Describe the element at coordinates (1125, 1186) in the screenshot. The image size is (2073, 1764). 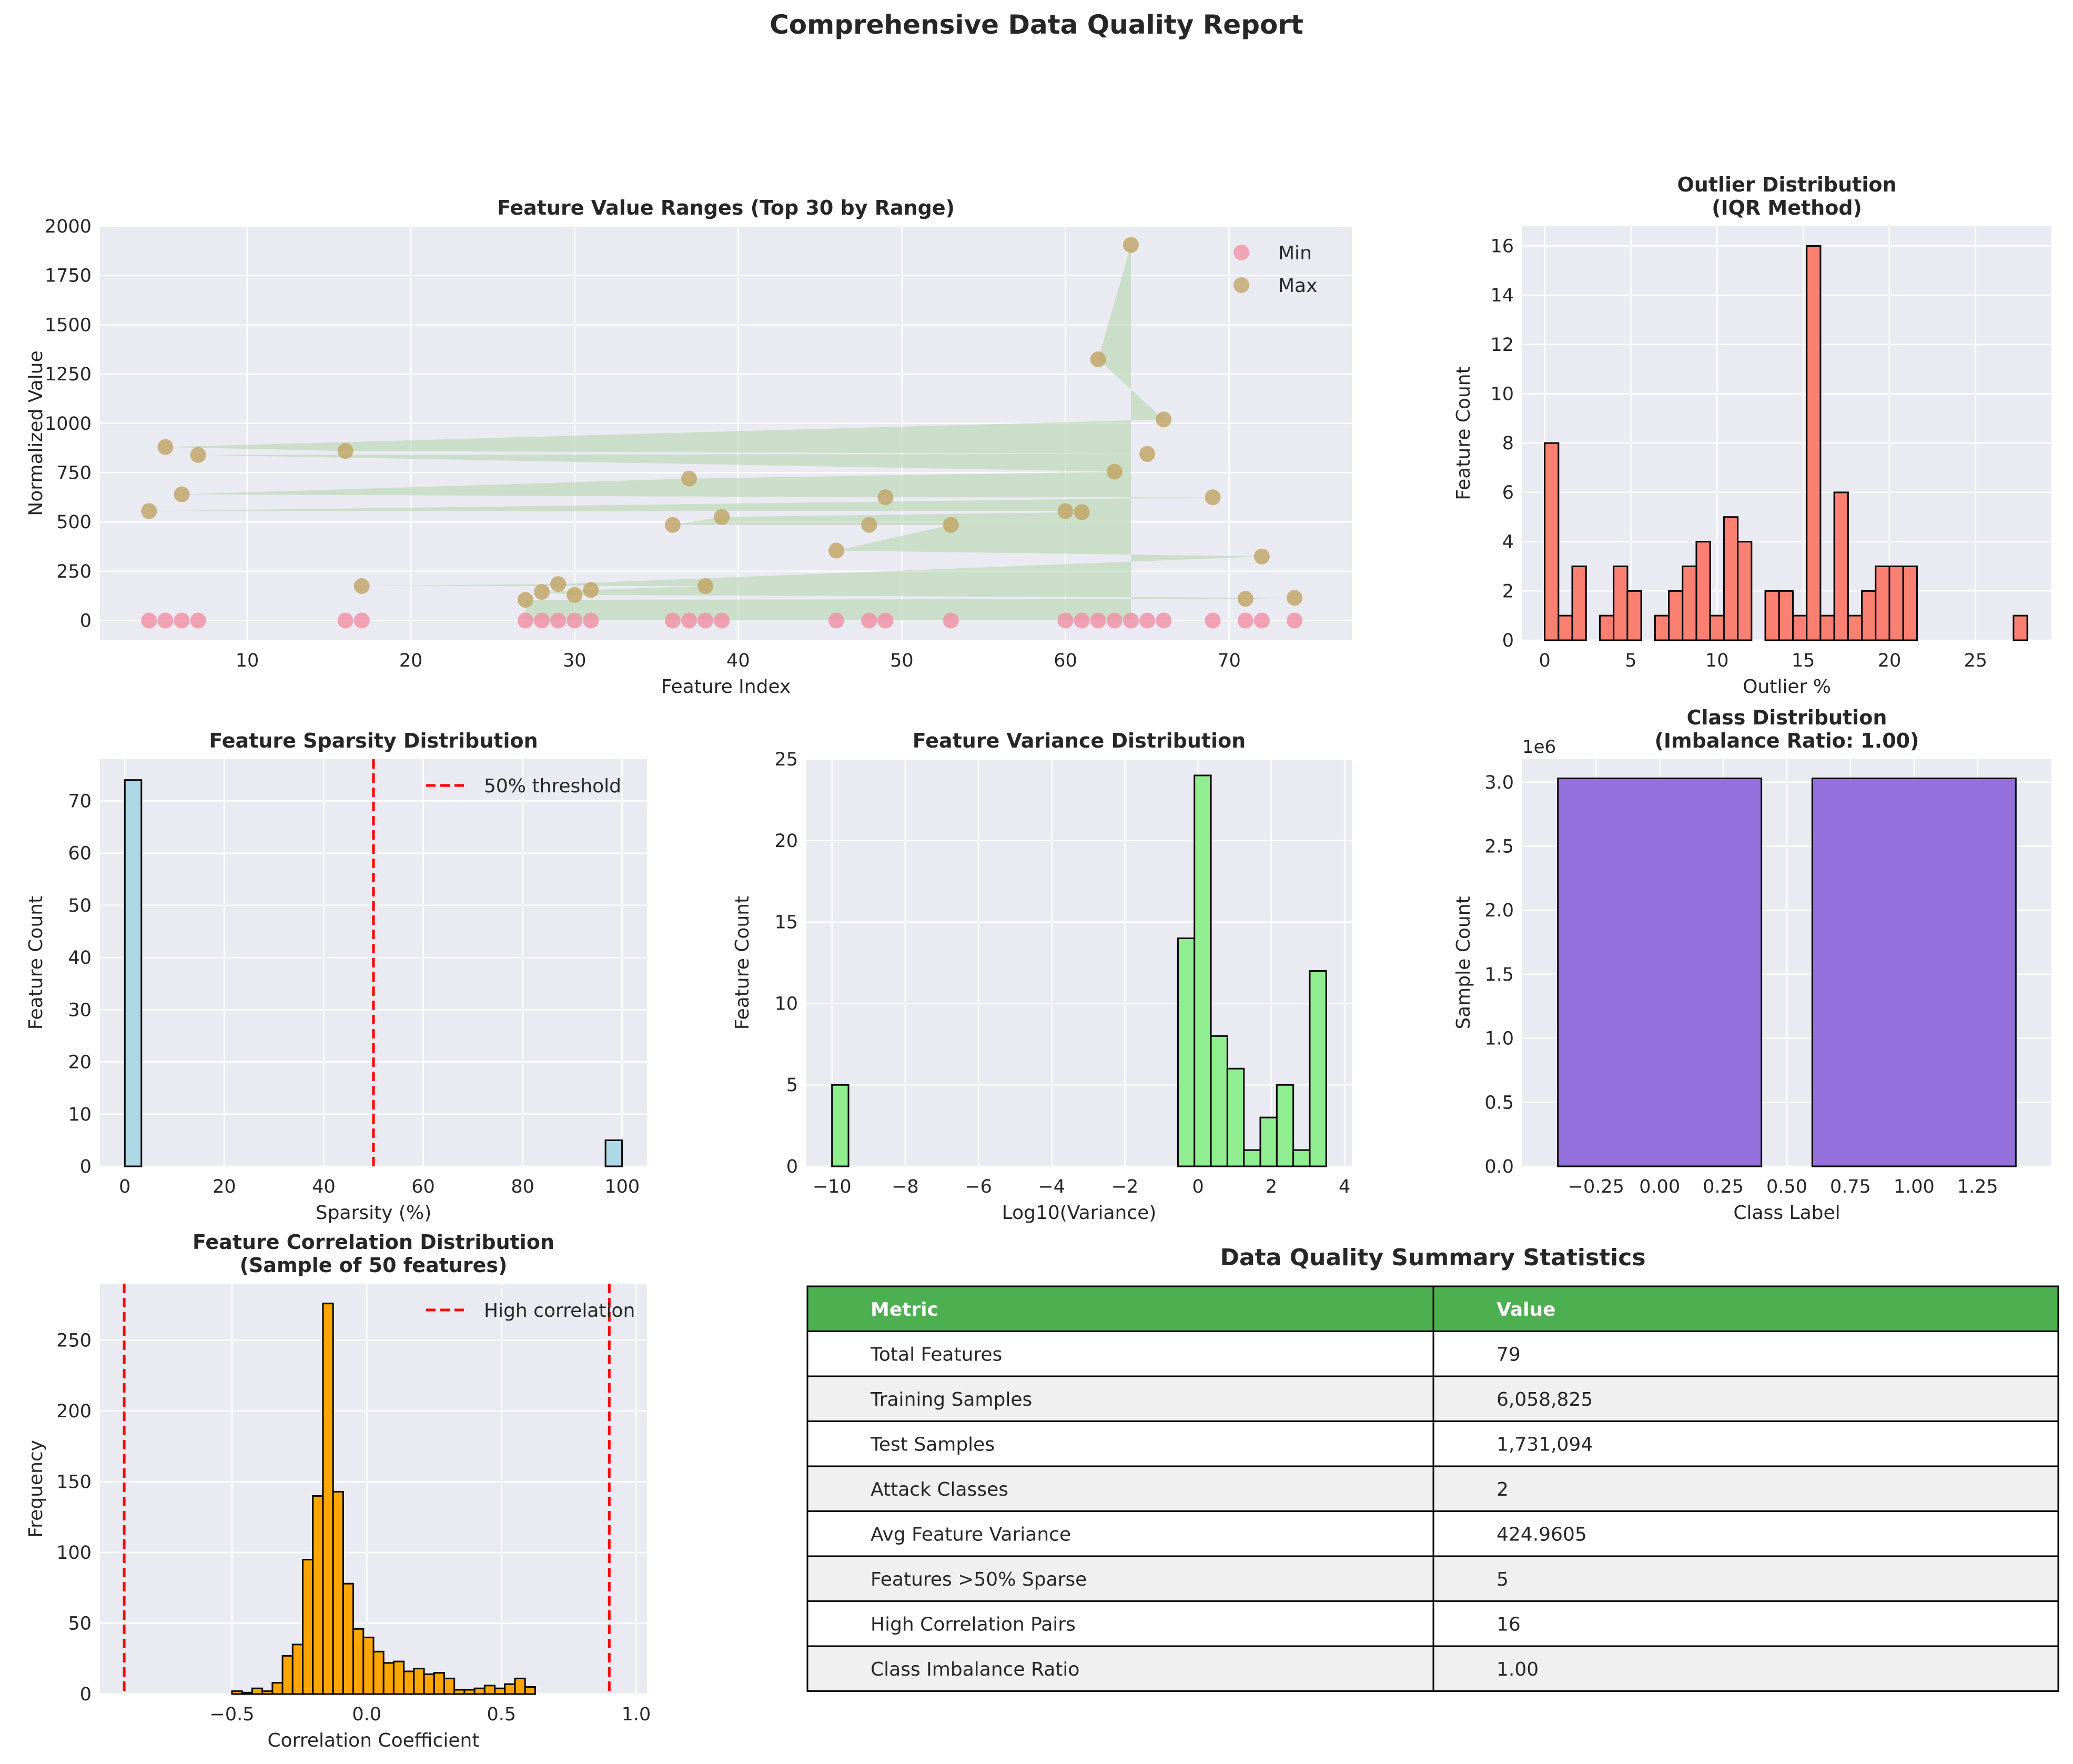
I see `x-tick-label: −2` at that location.